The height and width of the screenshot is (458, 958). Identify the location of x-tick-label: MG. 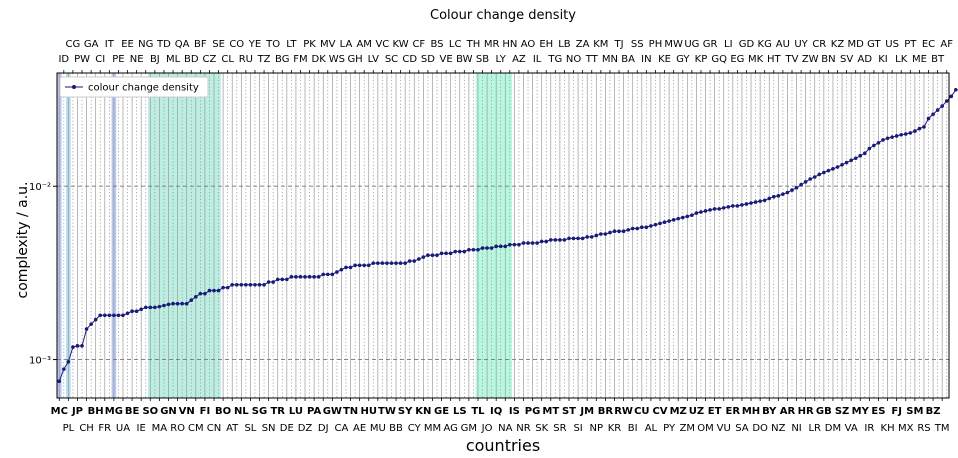
(114, 411).